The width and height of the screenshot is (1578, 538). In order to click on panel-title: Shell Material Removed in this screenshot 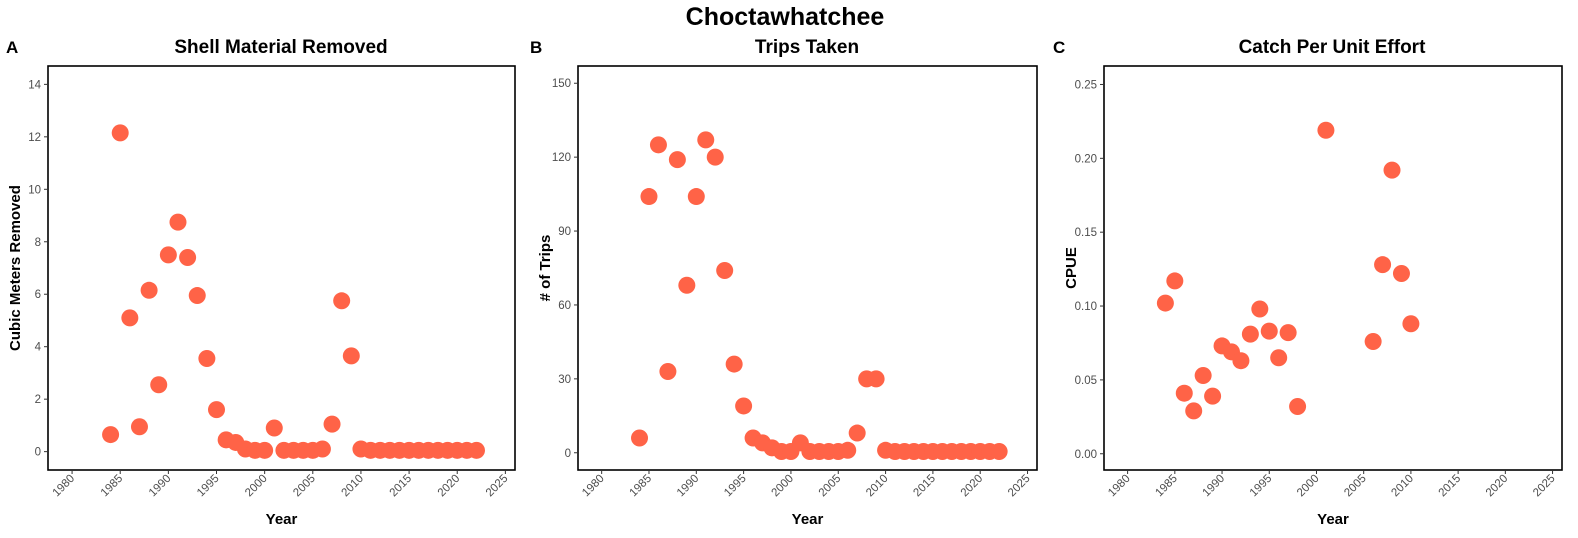, I will do `click(280, 47)`.